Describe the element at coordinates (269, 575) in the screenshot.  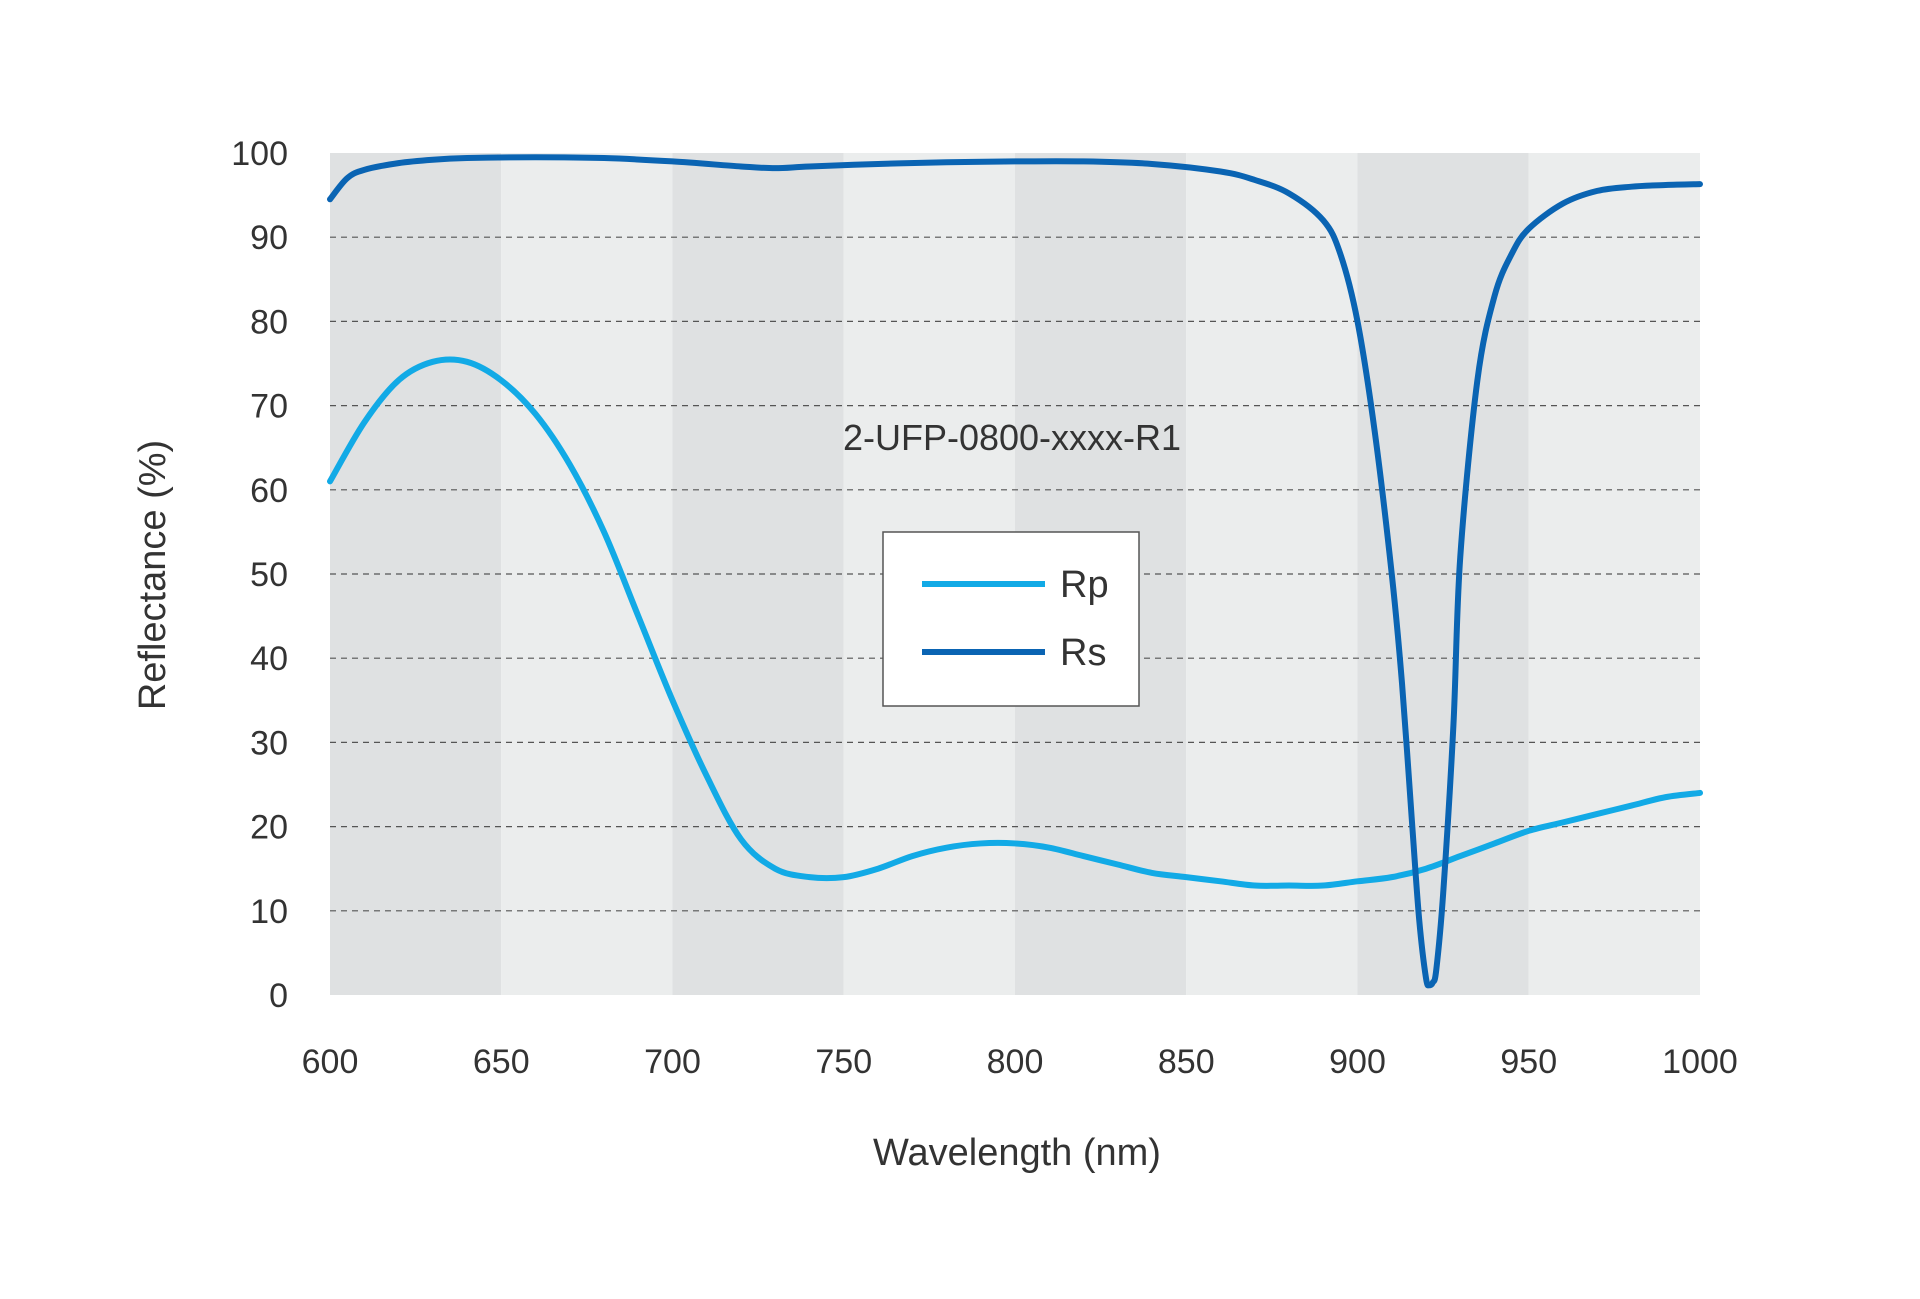
I see `y-tick-label: 50` at that location.